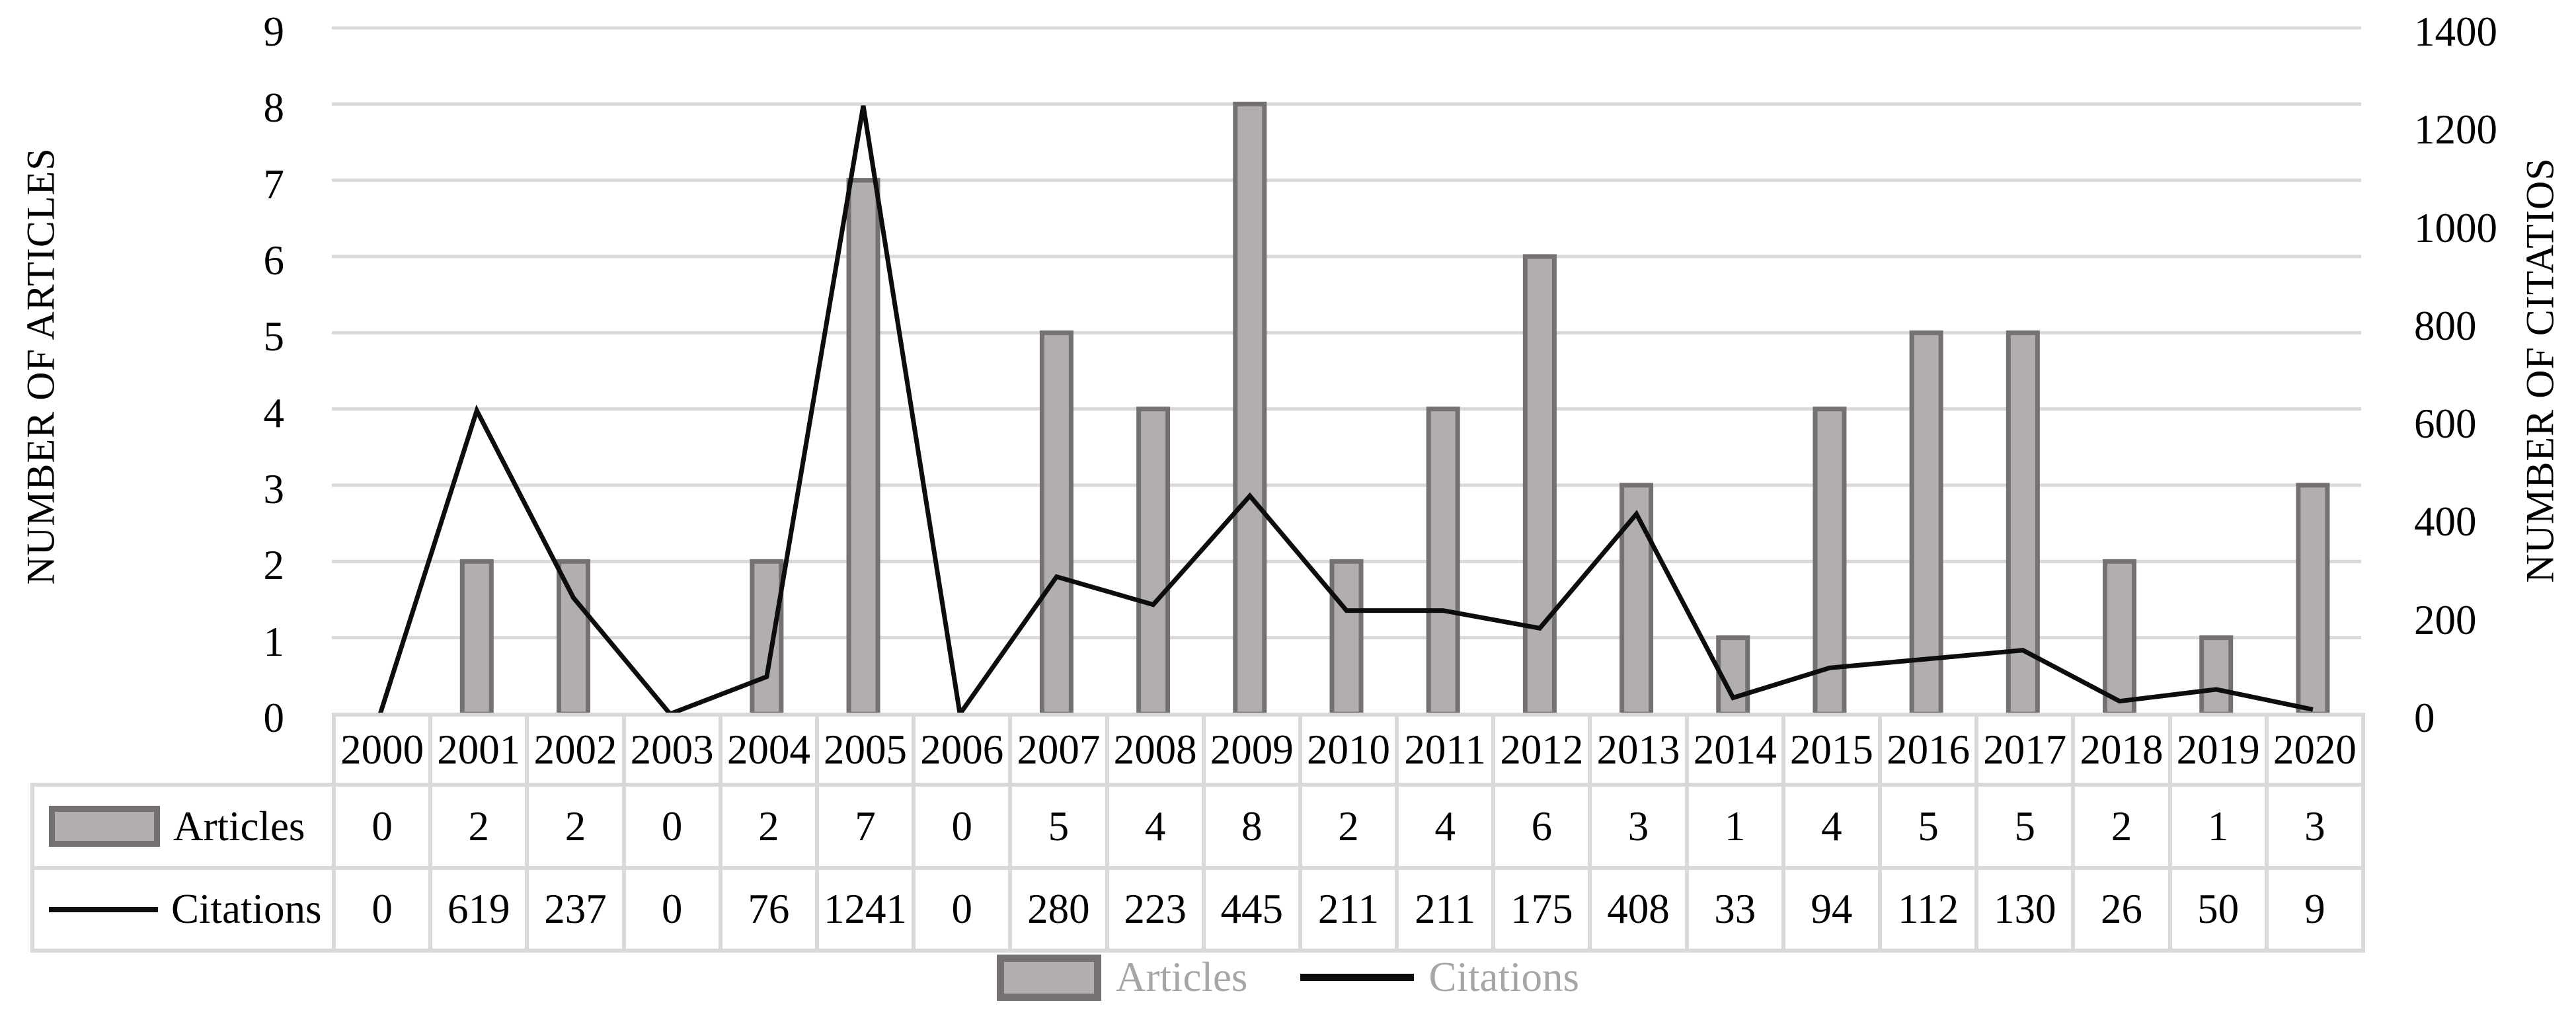 The image size is (2576, 1022). Describe the element at coordinates (2218, 750) in the screenshot. I see `year-header-cell: 2019` at that location.